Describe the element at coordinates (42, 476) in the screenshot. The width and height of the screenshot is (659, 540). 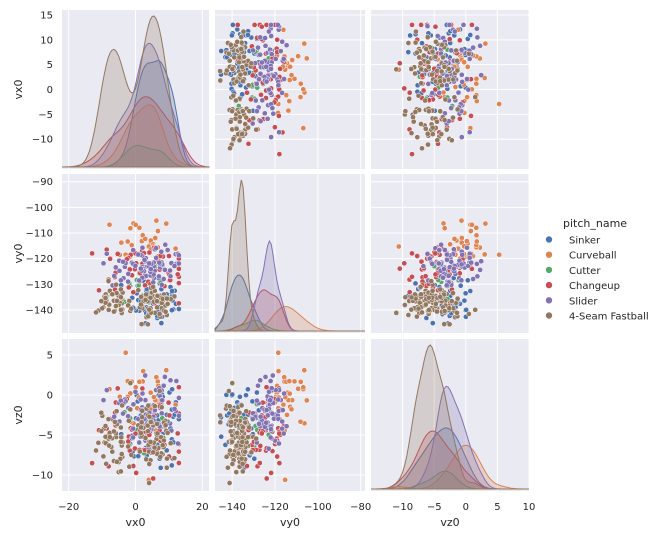
I see `y-tick-vz0: −10` at that location.